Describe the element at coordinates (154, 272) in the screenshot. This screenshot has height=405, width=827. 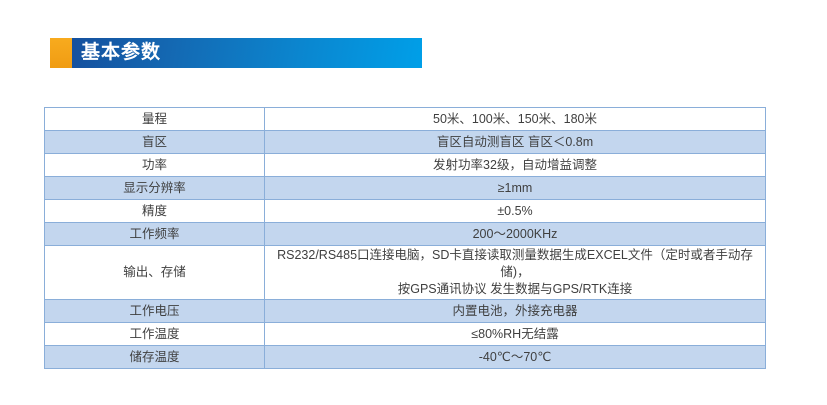
I see `param-label: 输出、存储` at that location.